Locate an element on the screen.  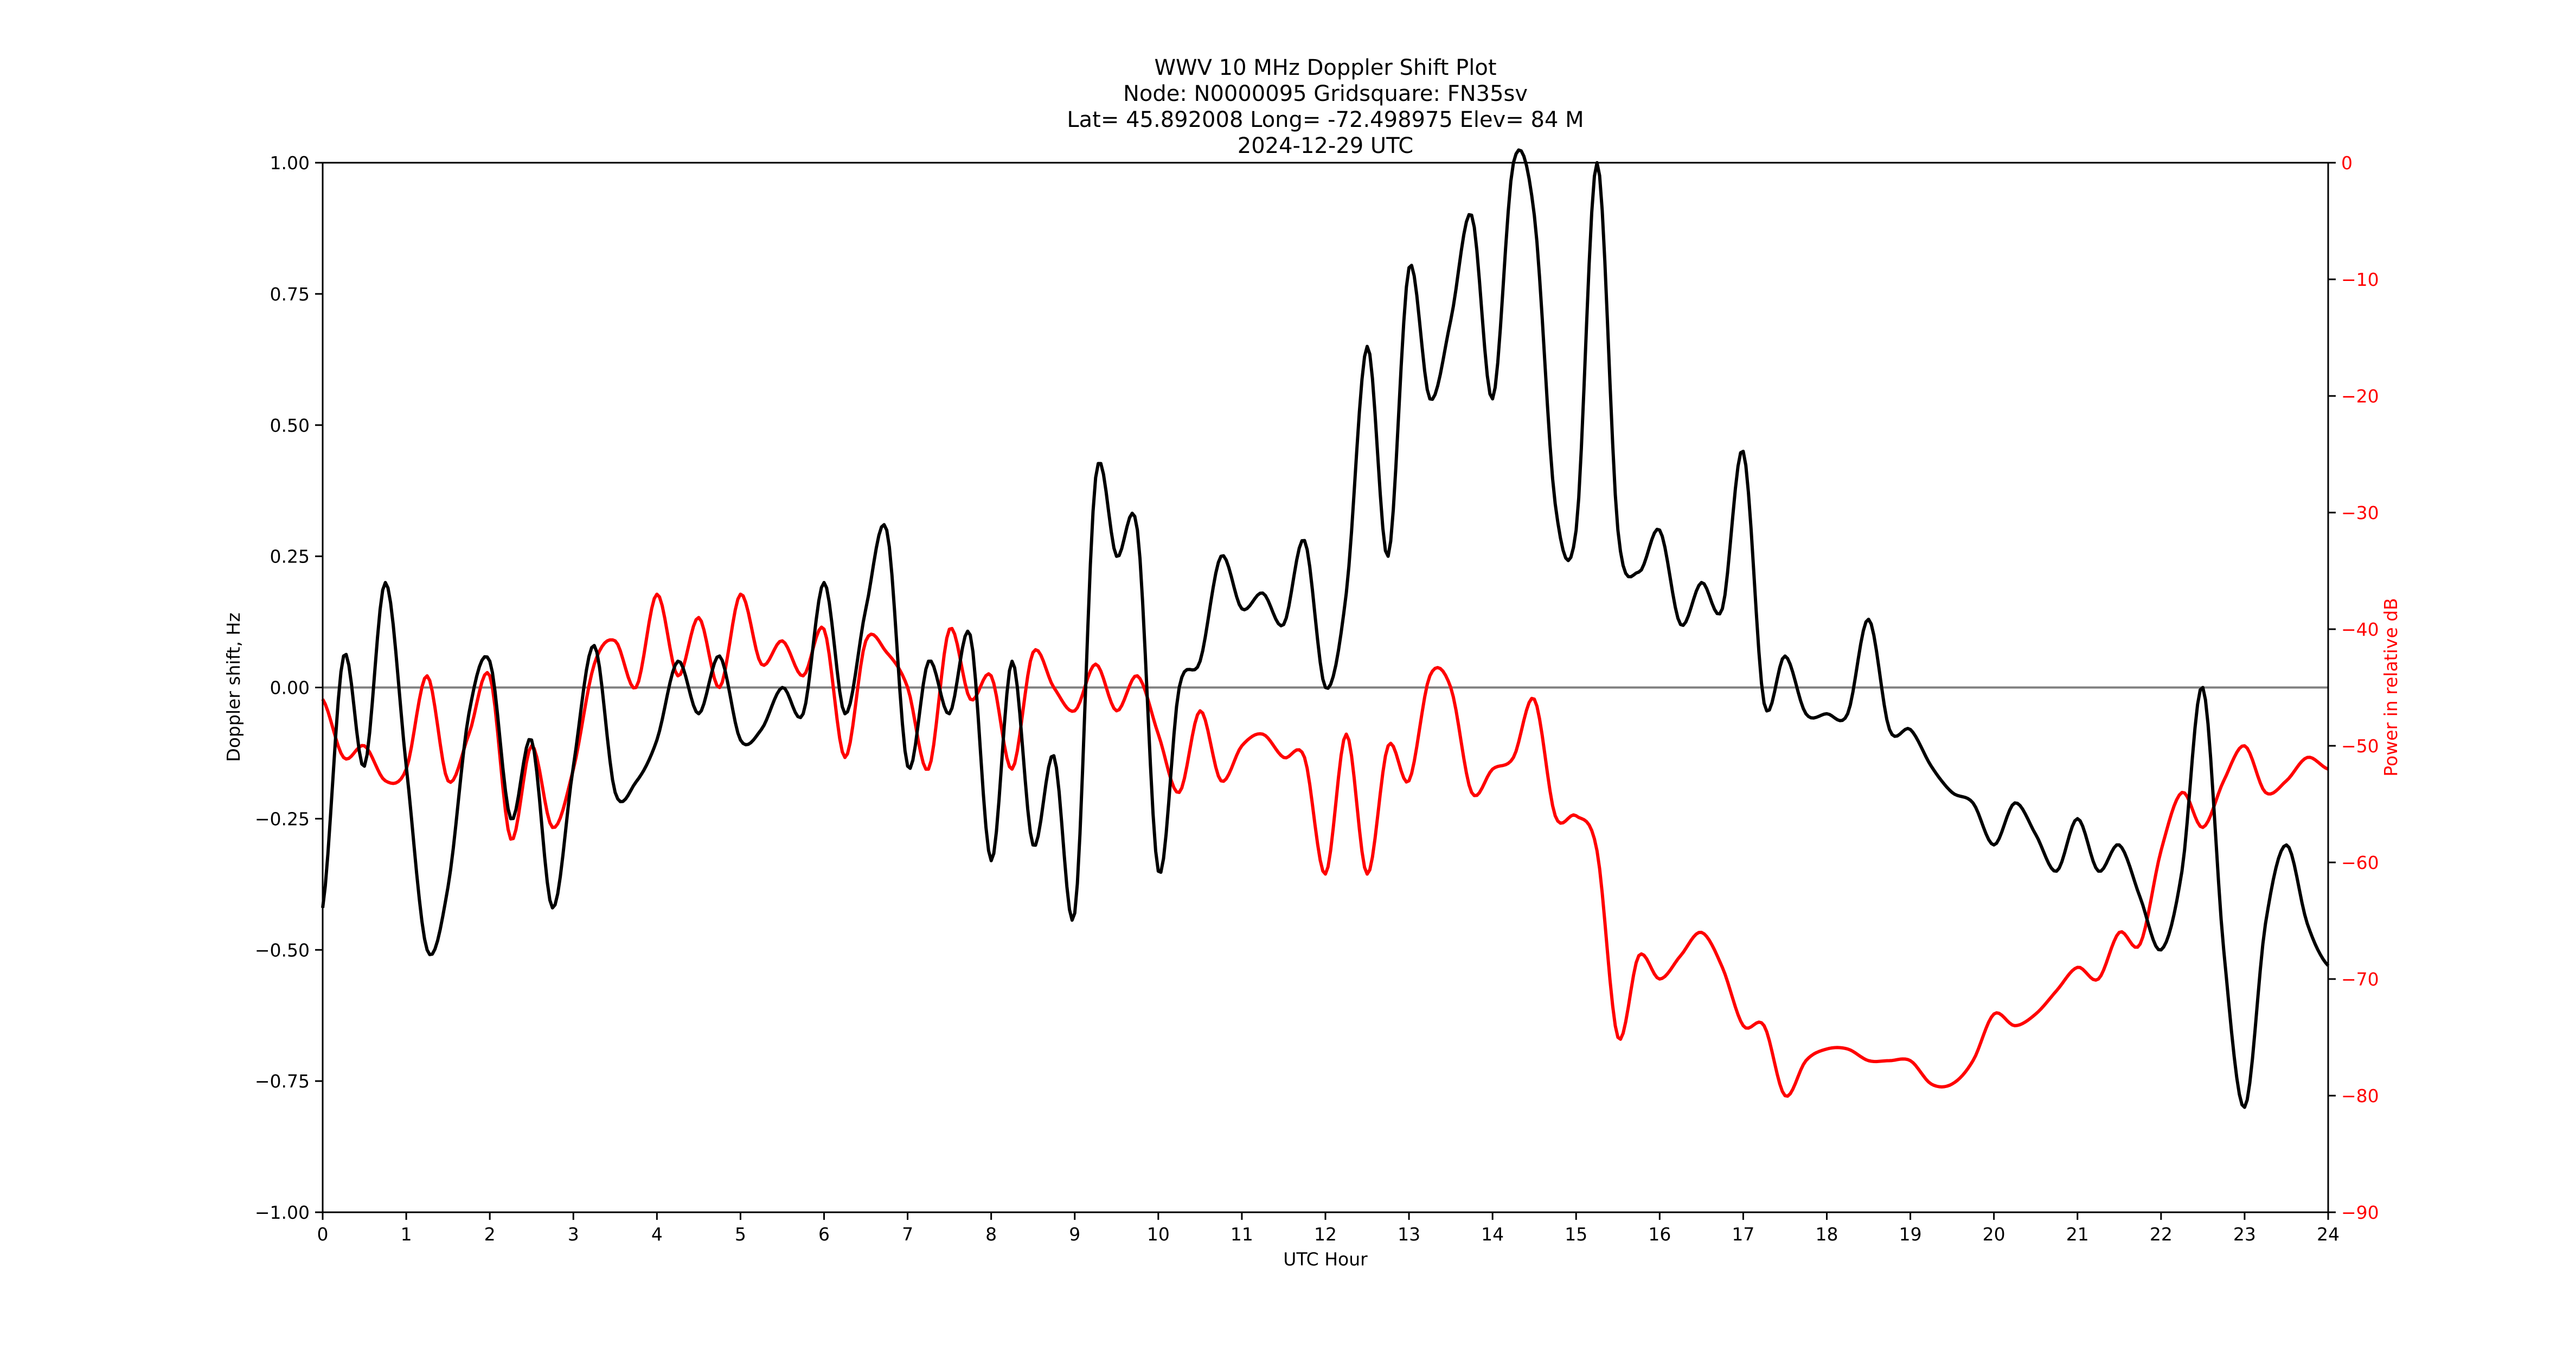
x-tick-label: 23 is located at coordinates (2244, 1234).